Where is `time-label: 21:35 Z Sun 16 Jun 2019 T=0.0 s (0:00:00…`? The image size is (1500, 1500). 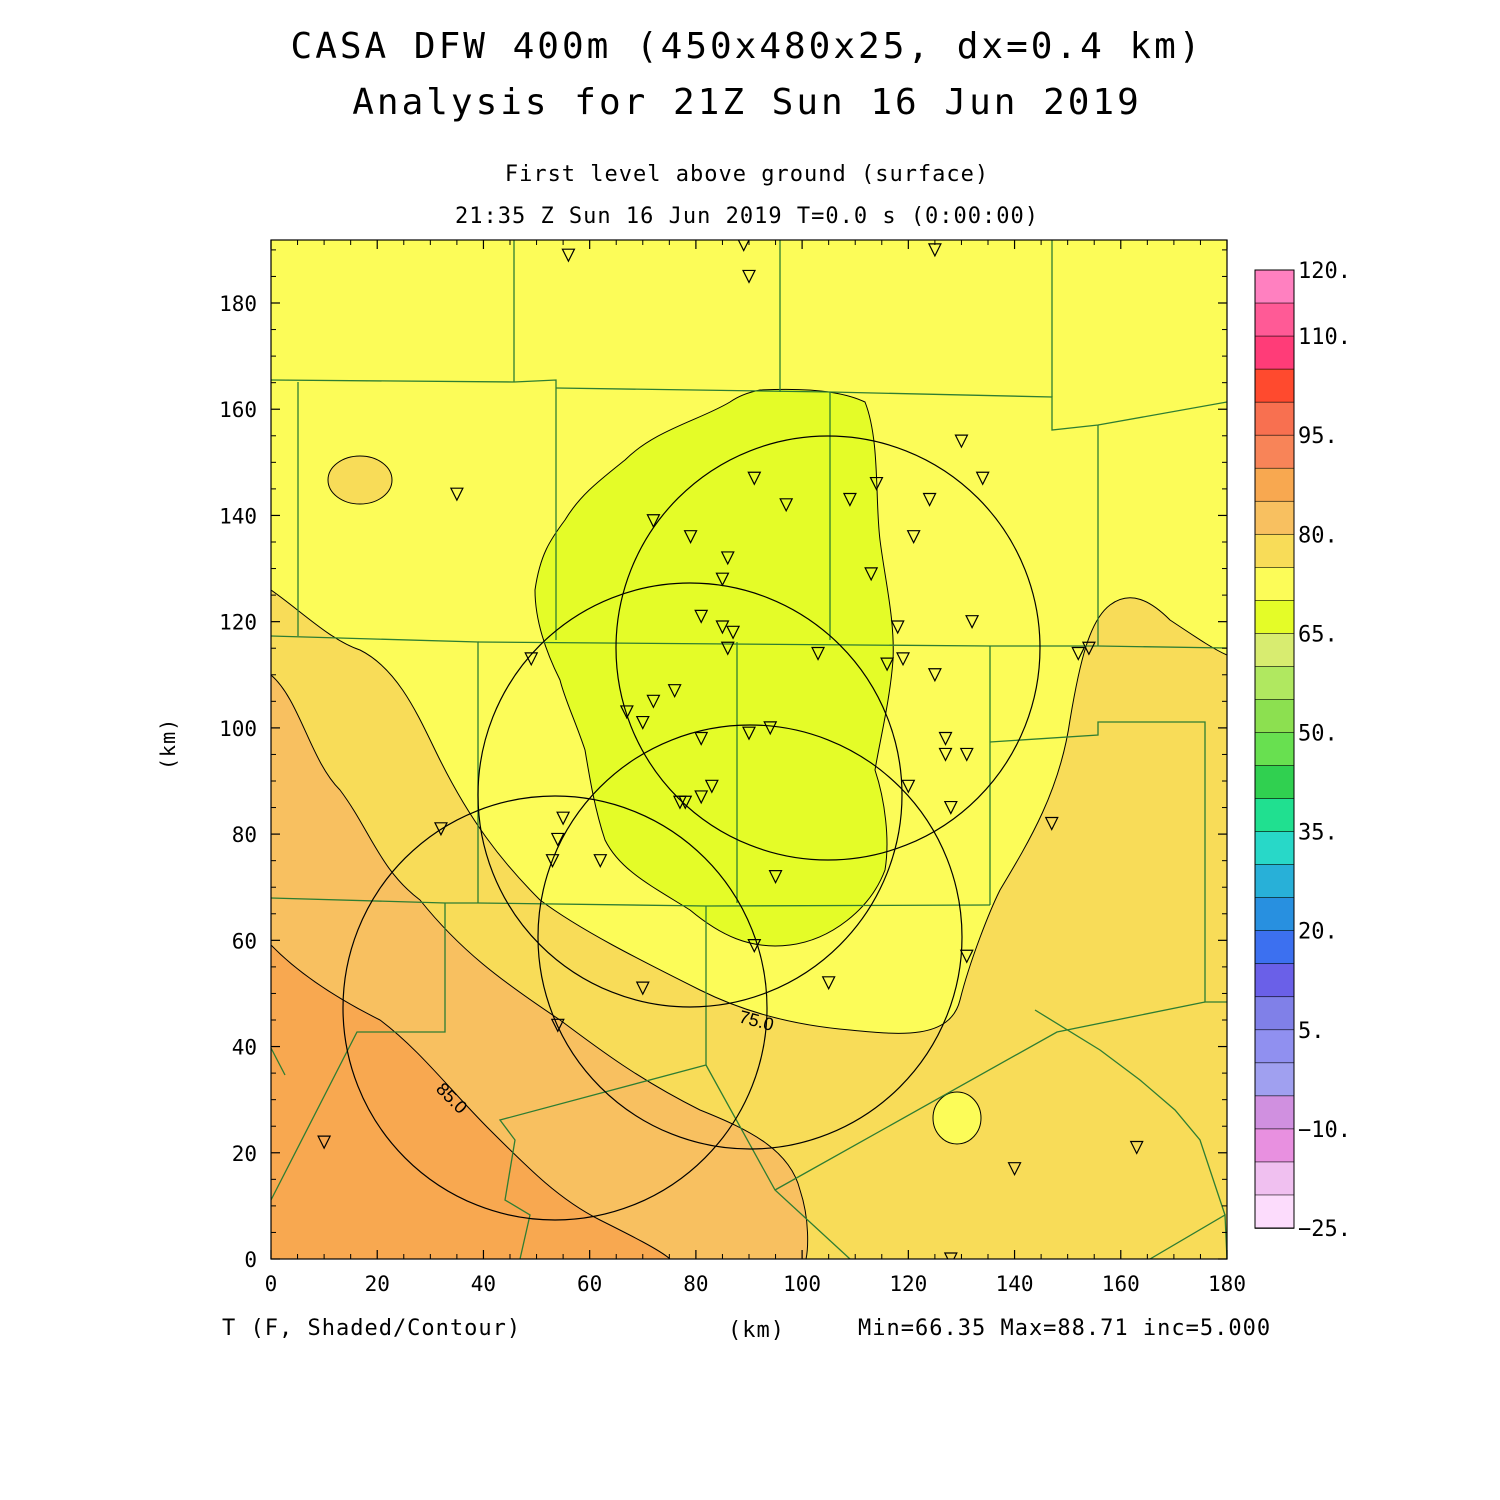 time-label: 21:35 Z Sun 16 Jun 2019 T=0.0 s (0:00:00… is located at coordinates (747, 216).